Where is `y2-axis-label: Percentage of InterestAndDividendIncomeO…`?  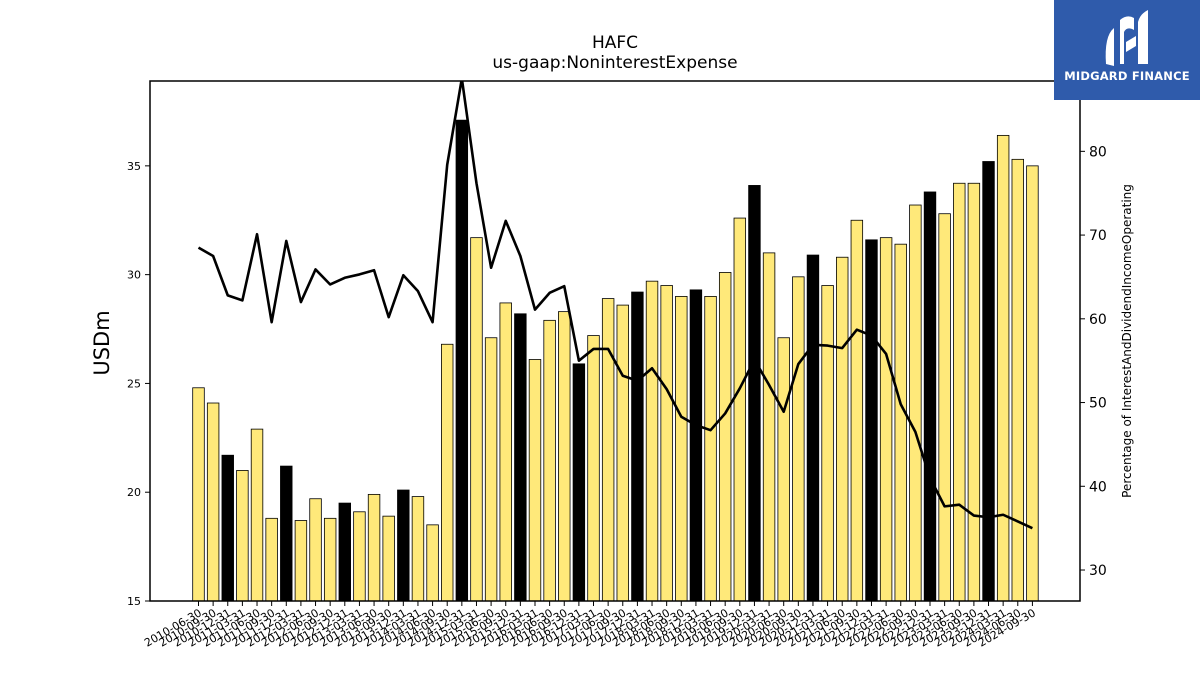
y2-axis-label: Percentage of InterestAndDividendIncomeO… is located at coordinates (1127, 341).